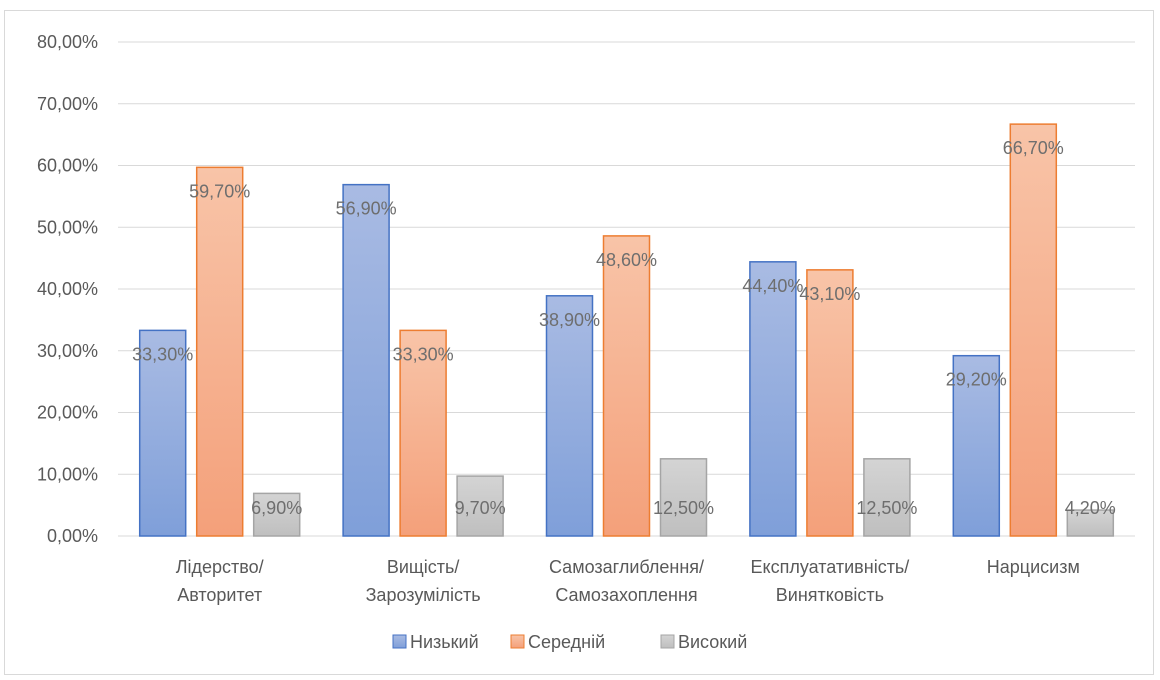 Image resolution: width=1160 pixels, height=680 pixels. What do you see at coordinates (829, 294) in the screenshot?
I see `data-label: 43,10%` at bounding box center [829, 294].